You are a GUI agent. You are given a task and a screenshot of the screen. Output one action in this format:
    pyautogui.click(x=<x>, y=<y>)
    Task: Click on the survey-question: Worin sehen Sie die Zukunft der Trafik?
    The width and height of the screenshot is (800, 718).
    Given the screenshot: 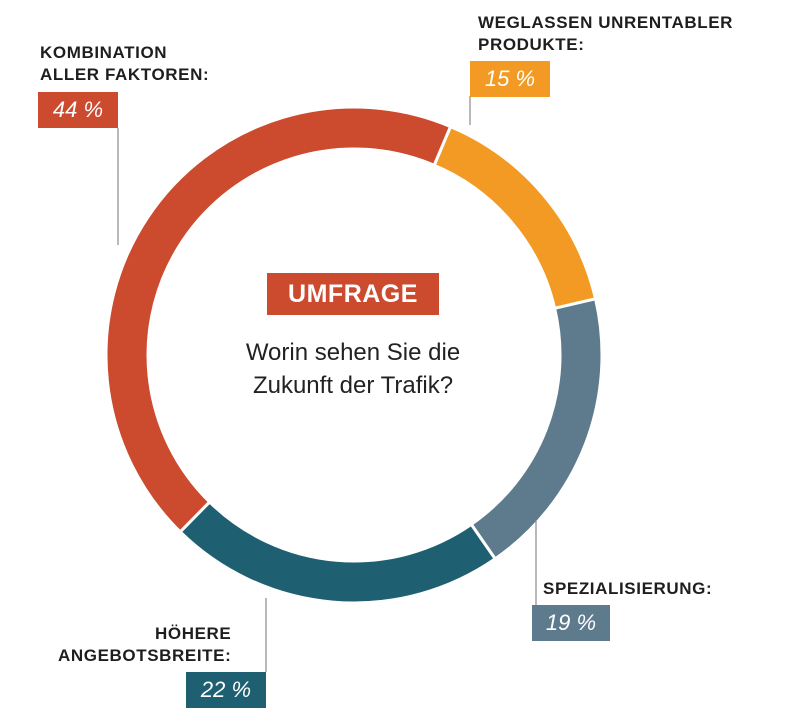 What is the action you would take?
    pyautogui.click(x=353, y=369)
    